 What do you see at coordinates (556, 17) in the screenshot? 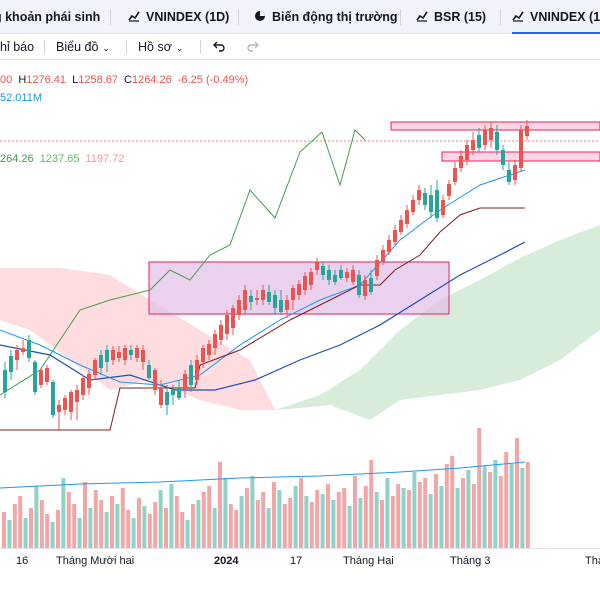
I see `tab-vnindex-1d-active: VNINDEX (1D` at bounding box center [556, 17].